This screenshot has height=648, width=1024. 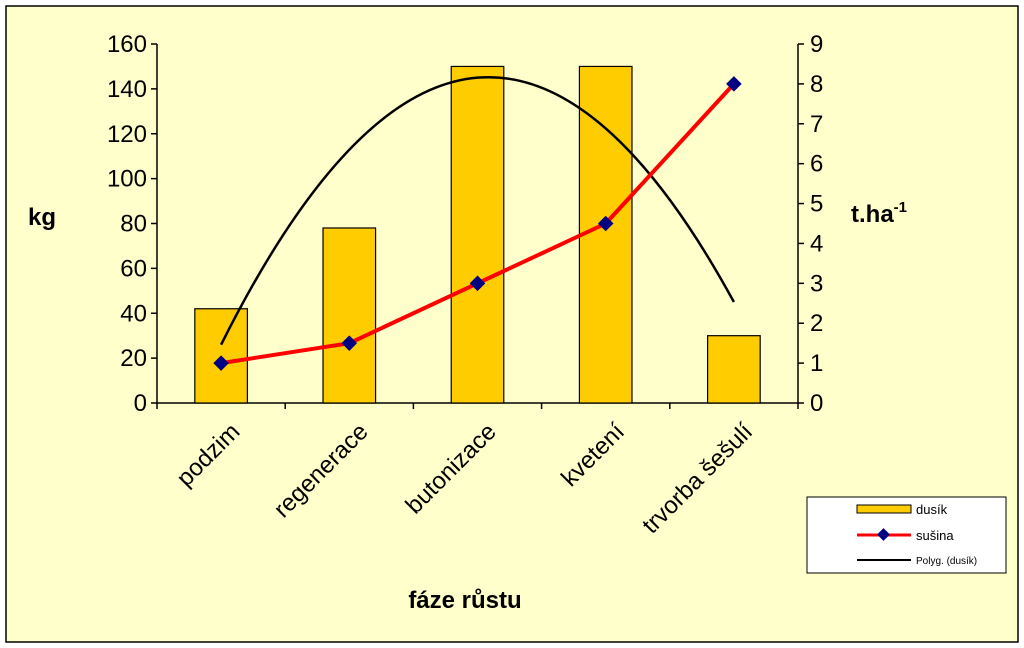 I want to click on legend-label-susina: sušina, so click(x=935, y=535).